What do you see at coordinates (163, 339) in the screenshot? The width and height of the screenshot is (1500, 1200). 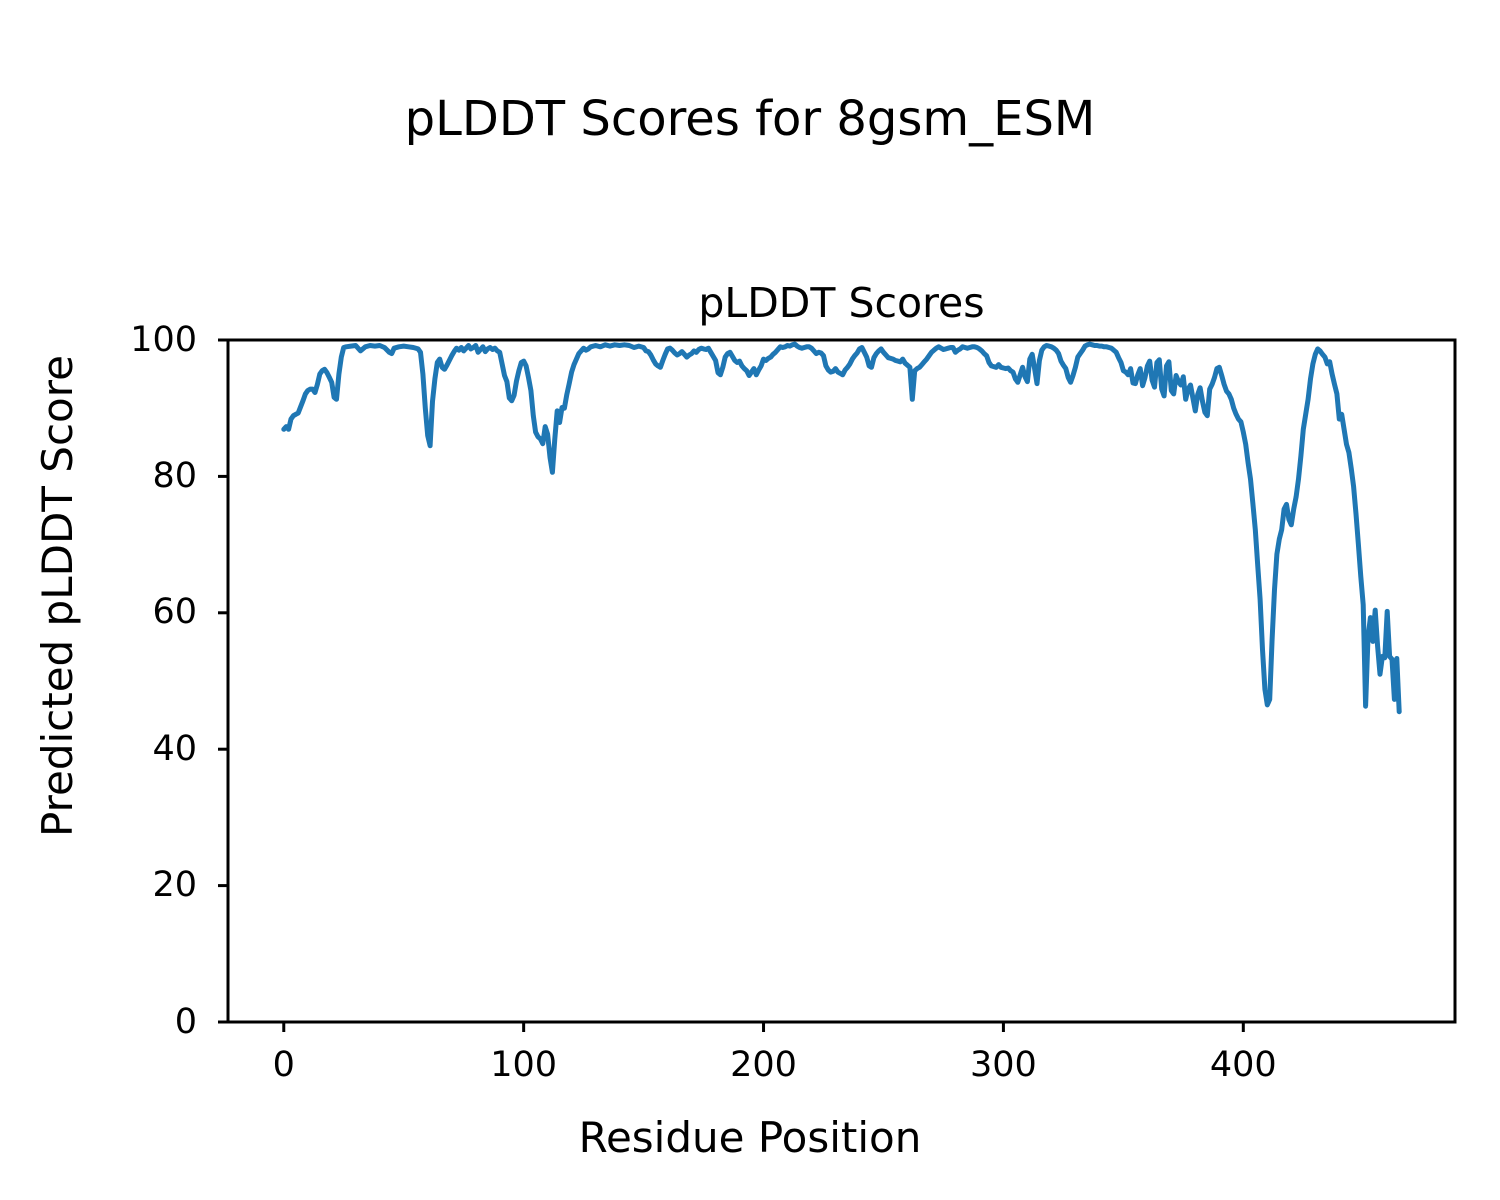 I see `y-tick-label: 100` at bounding box center [163, 339].